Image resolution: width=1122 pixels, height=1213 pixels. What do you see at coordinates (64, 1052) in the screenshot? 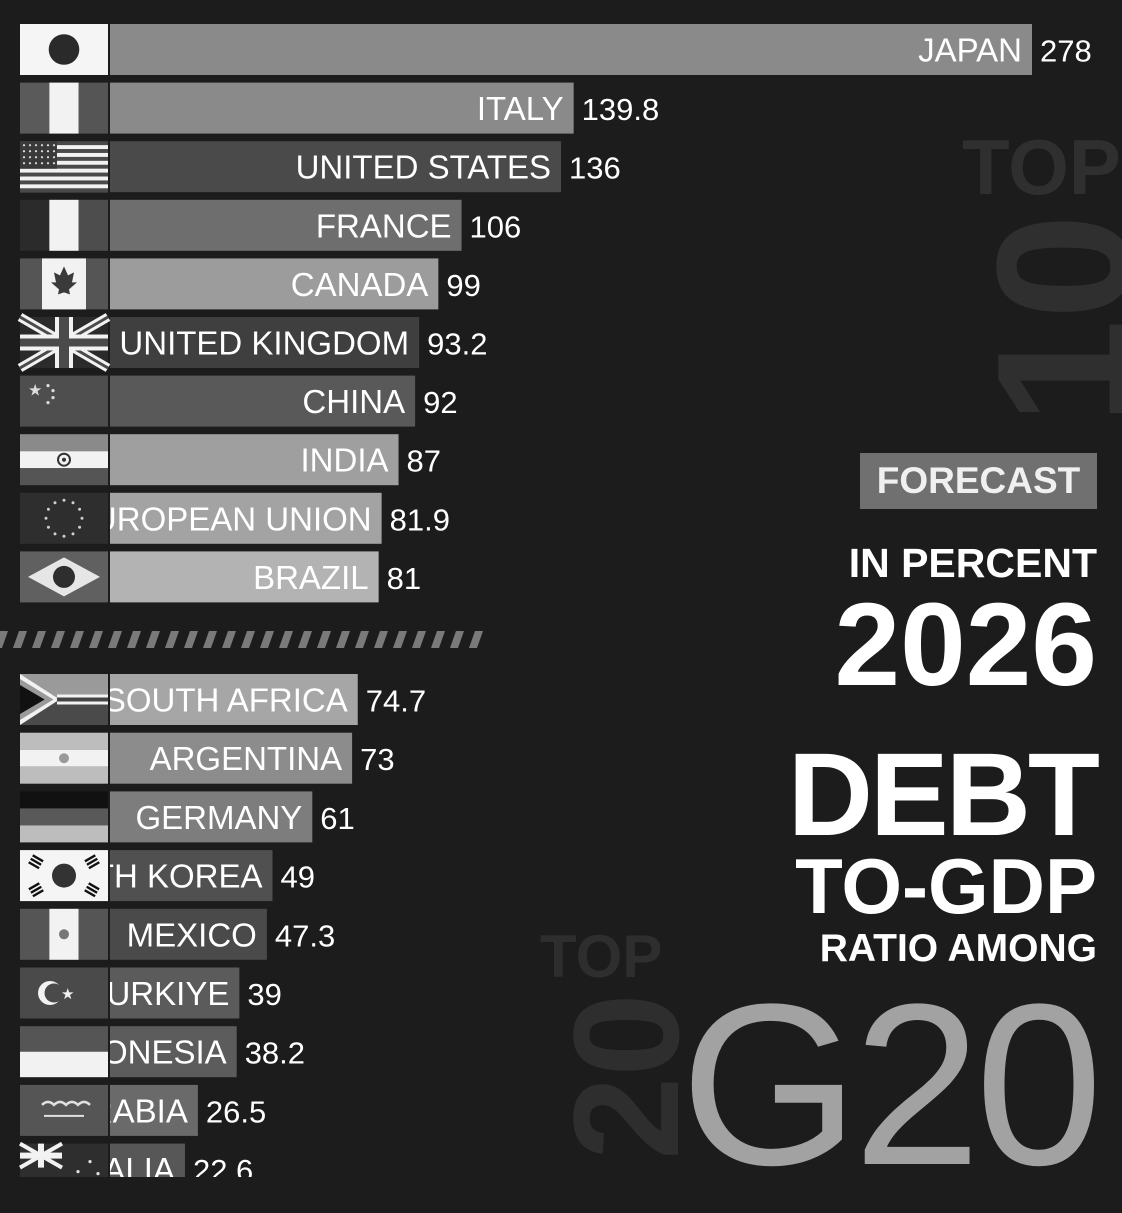
I see `indonesia-flag-icon` at bounding box center [64, 1052].